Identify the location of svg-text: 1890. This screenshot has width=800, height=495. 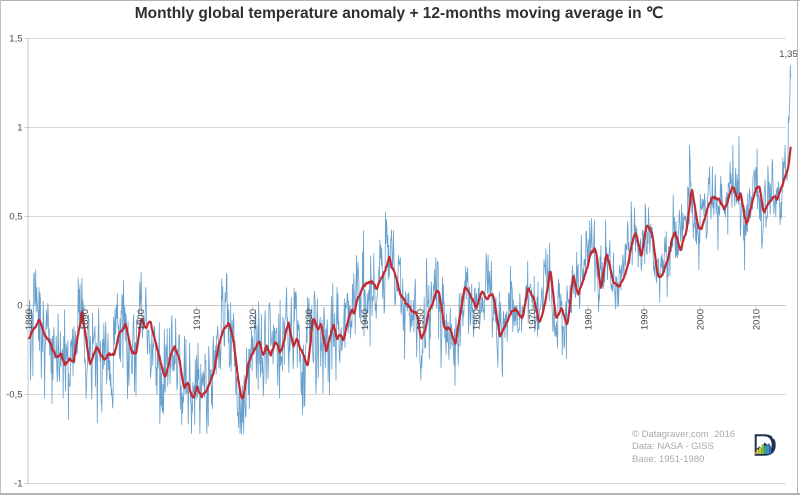
(85, 319).